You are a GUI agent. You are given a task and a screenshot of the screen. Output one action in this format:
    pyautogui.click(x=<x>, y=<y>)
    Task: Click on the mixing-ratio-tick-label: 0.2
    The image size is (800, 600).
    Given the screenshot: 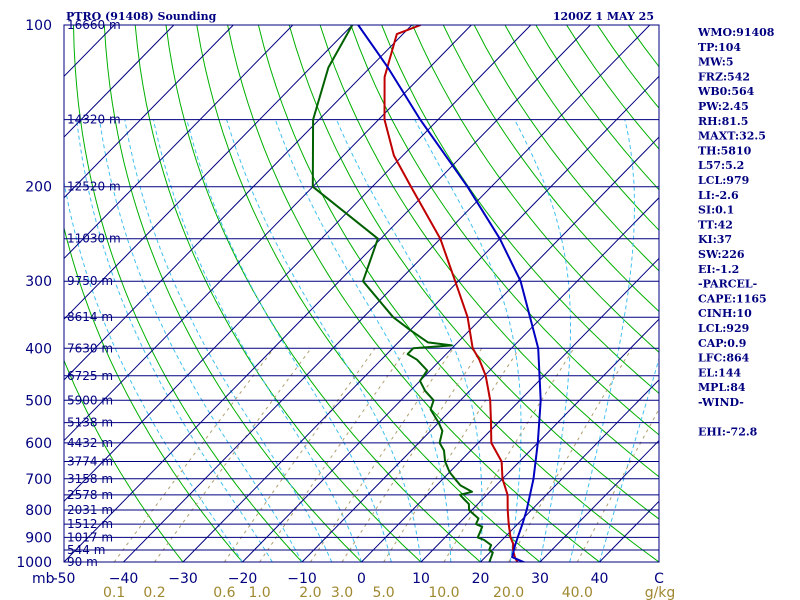 What is the action you would take?
    pyautogui.click(x=154, y=592)
    